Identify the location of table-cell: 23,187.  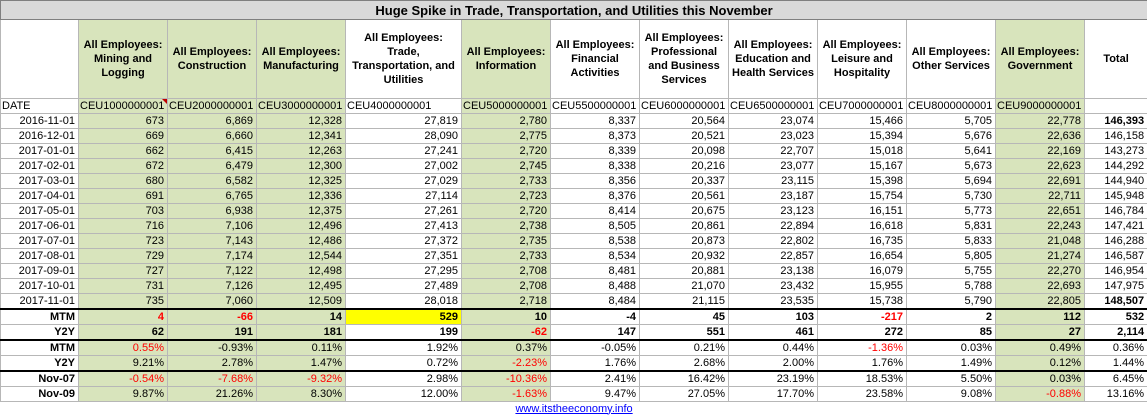
(773, 196).